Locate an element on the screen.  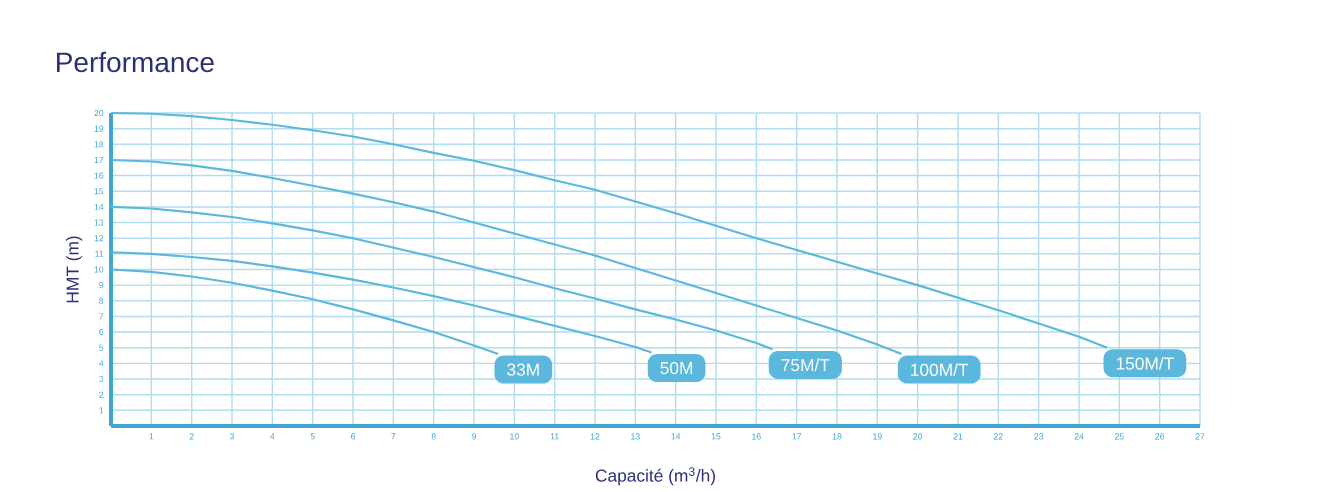
x-tick-label: 6 is located at coordinates (353, 436).